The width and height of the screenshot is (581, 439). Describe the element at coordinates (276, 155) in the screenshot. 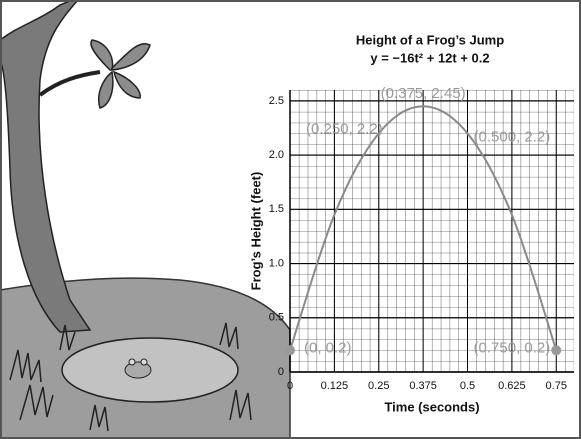

I see `y-tick-label: 2.0` at that location.